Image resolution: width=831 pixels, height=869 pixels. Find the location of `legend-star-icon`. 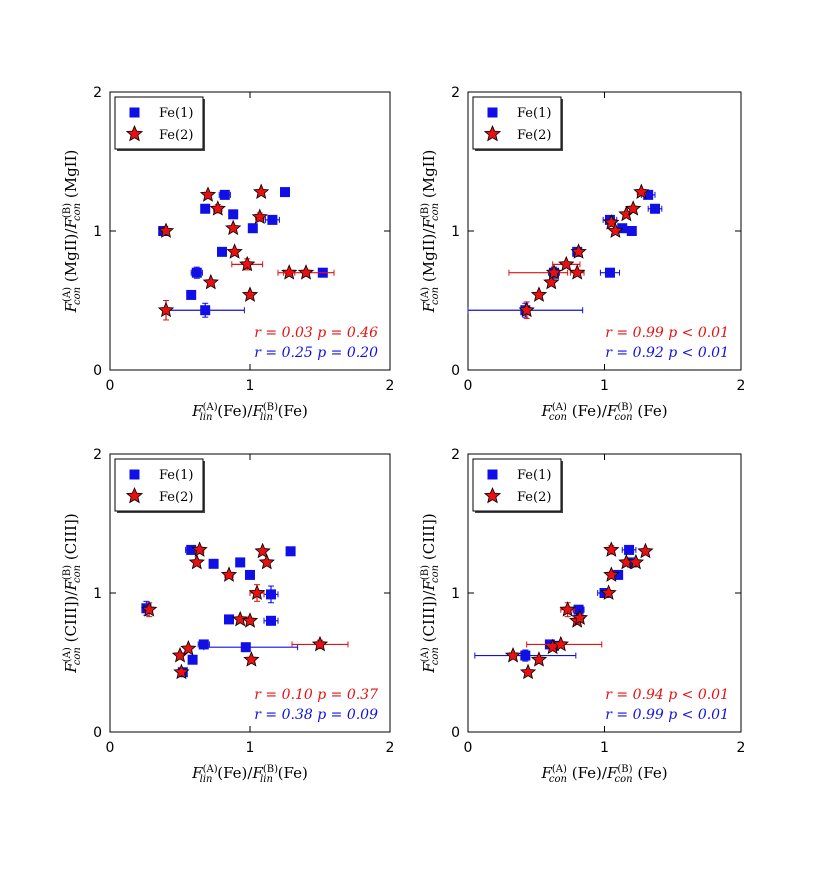

legend-star-icon is located at coordinates (492, 133).